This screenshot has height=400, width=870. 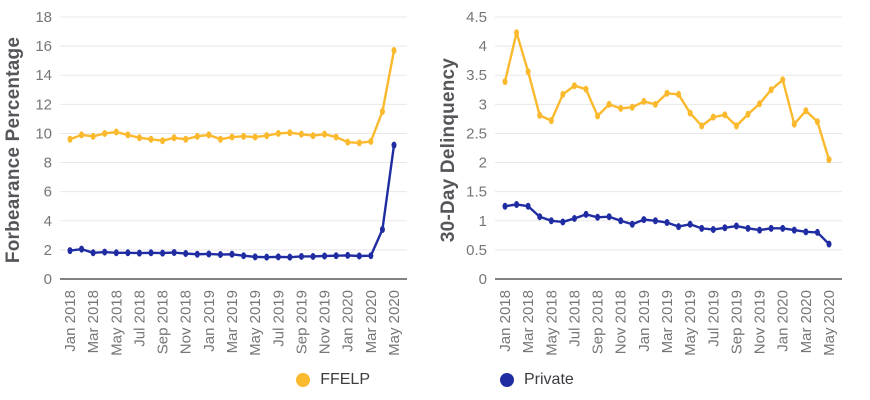 I want to click on y-tick-label: 4.5, so click(x=476, y=17).